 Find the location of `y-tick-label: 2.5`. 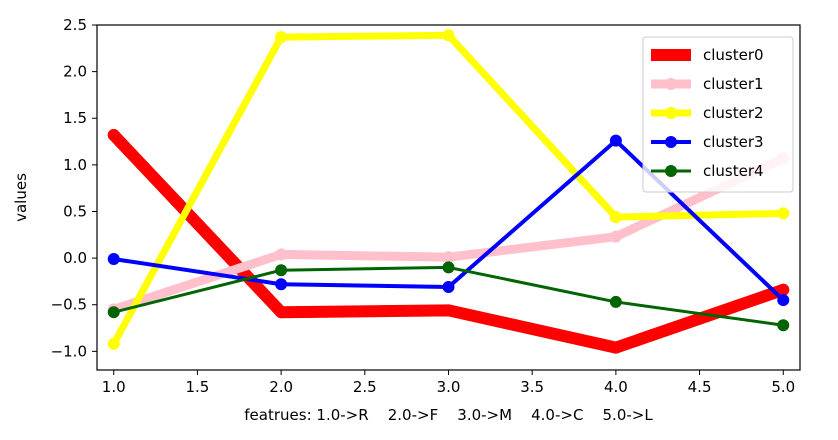

y-tick-label: 2.5 is located at coordinates (75, 25).